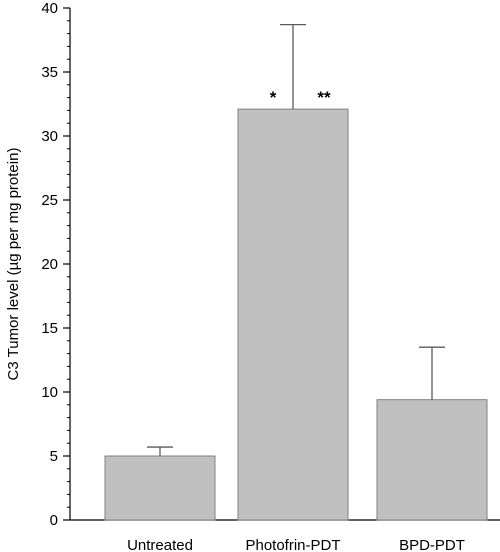  Describe the element at coordinates (49, 392) in the screenshot. I see `y-tick-label: 10` at that location.